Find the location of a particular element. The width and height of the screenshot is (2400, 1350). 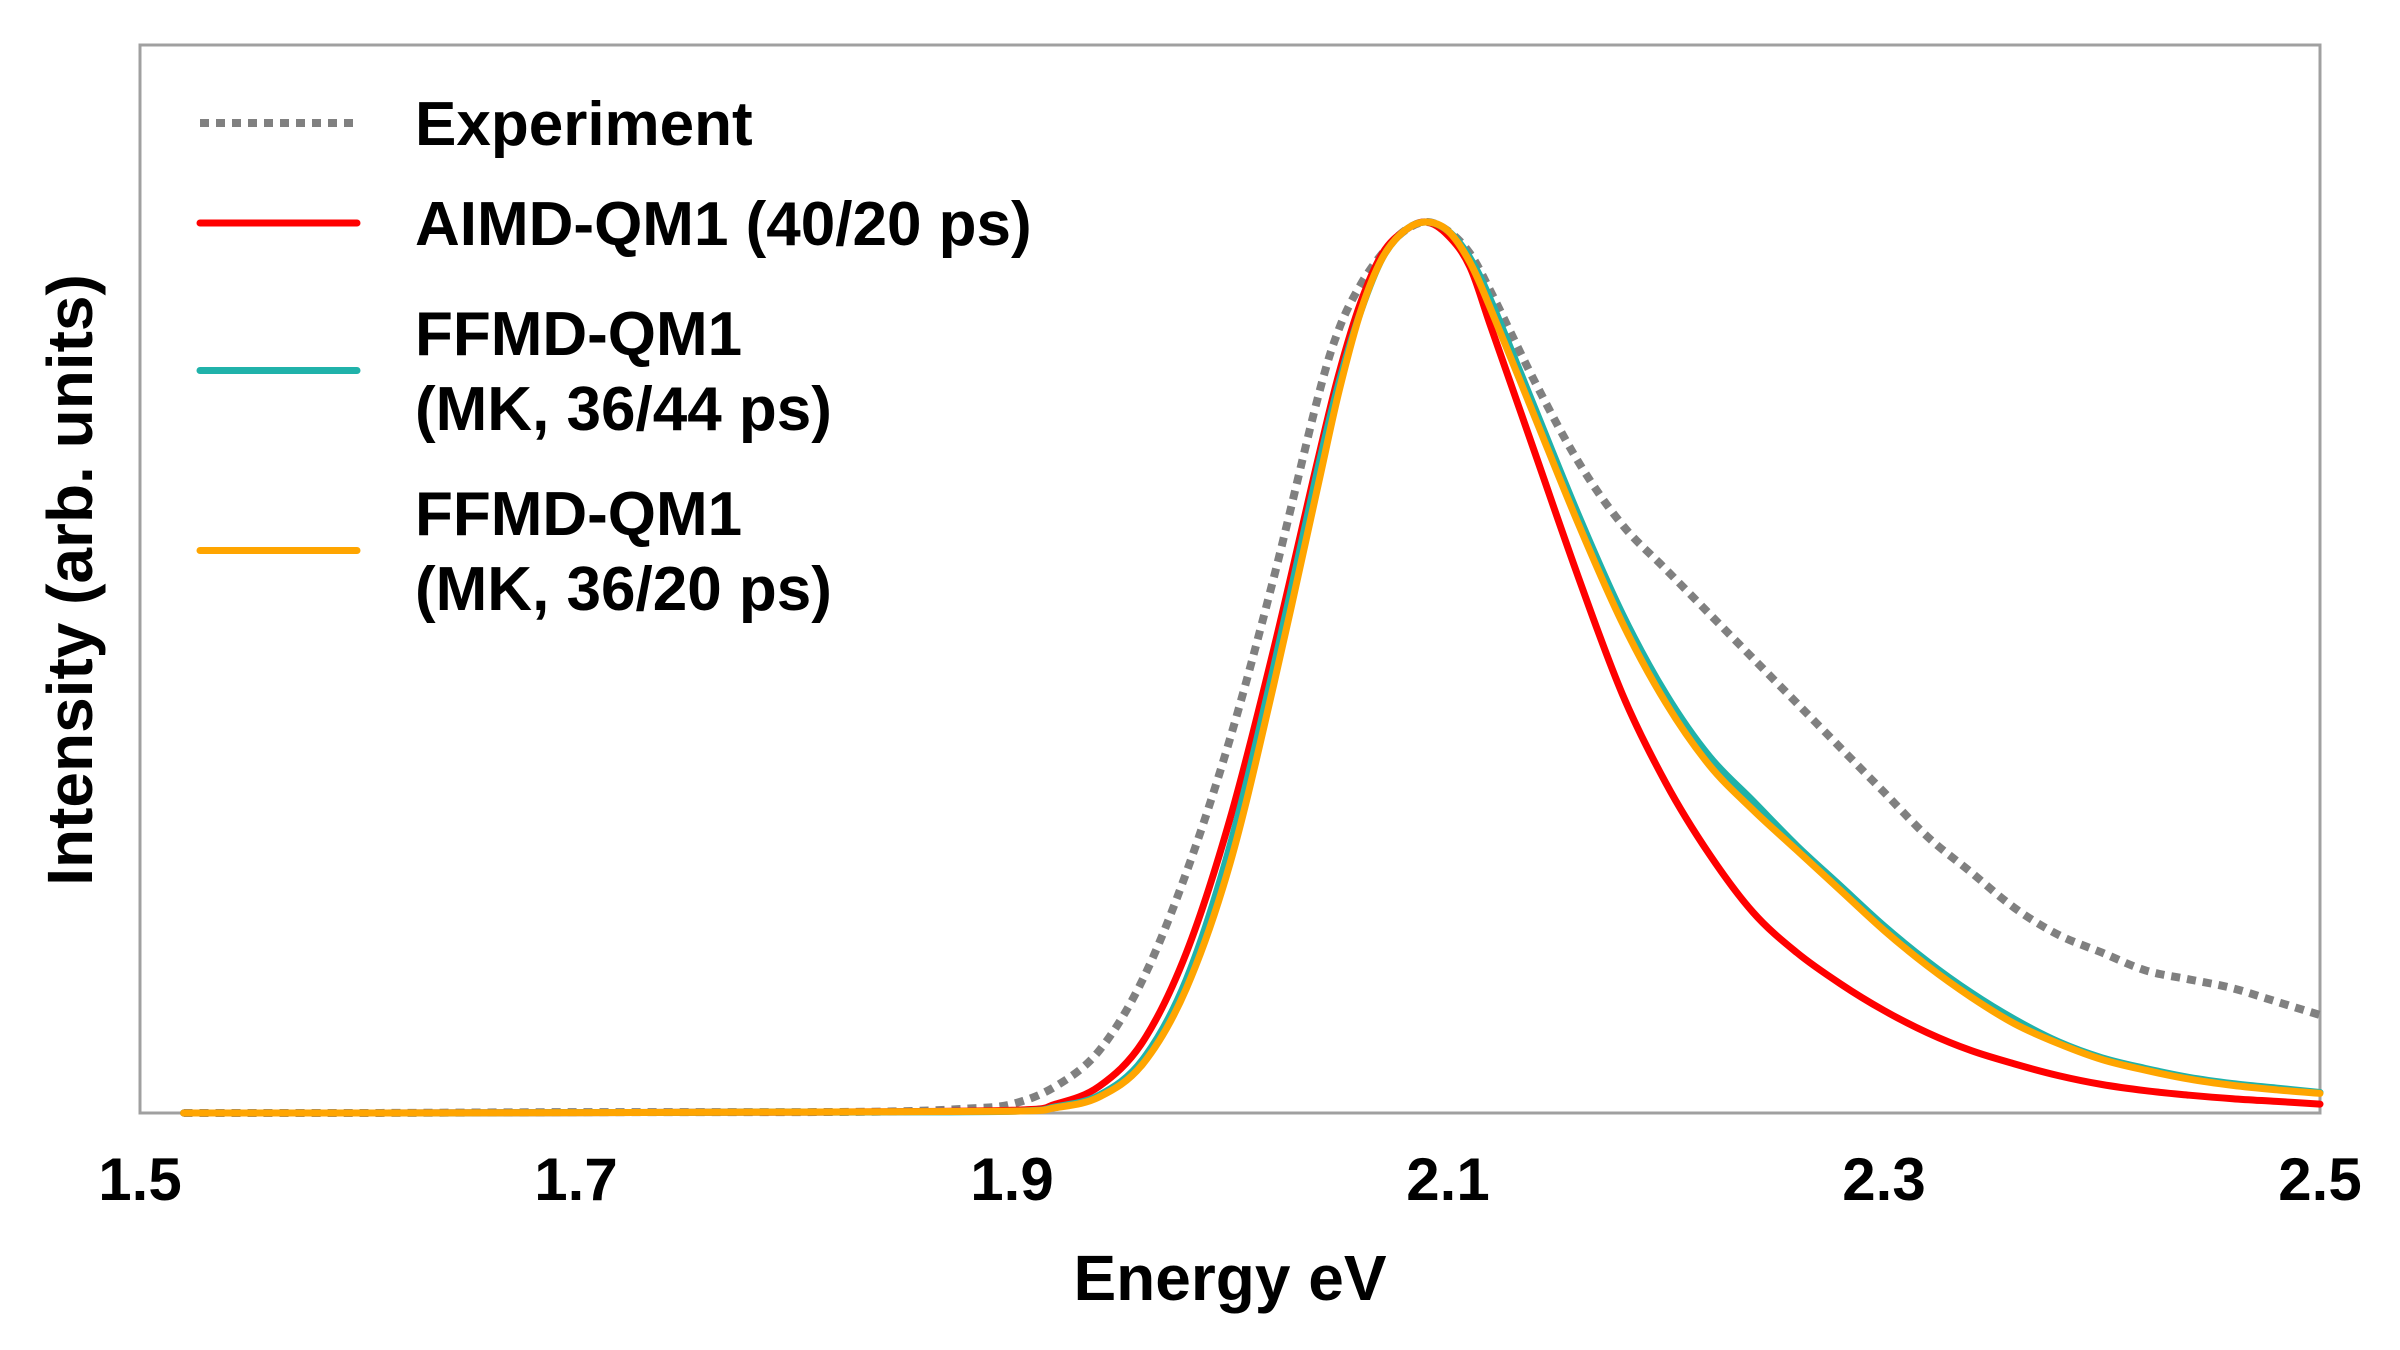

y-axis-title: Intensity (arb. units) is located at coordinates (70, 580).